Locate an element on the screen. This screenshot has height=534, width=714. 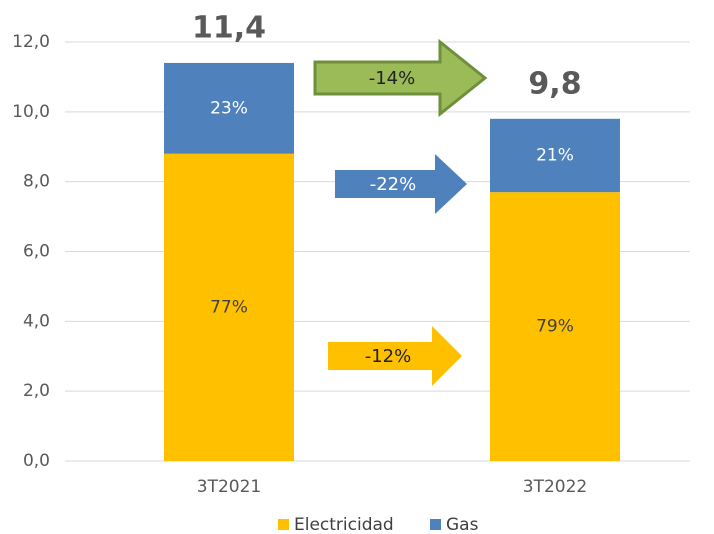
y-tick-label: 2,0 is located at coordinates (36, 391).